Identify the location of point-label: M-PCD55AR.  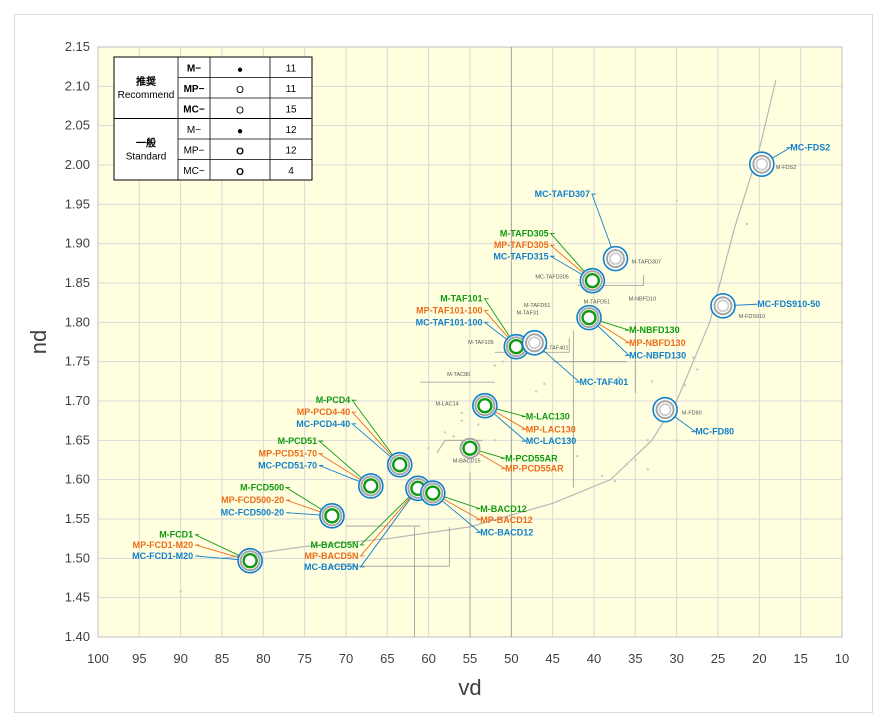
(531, 458).